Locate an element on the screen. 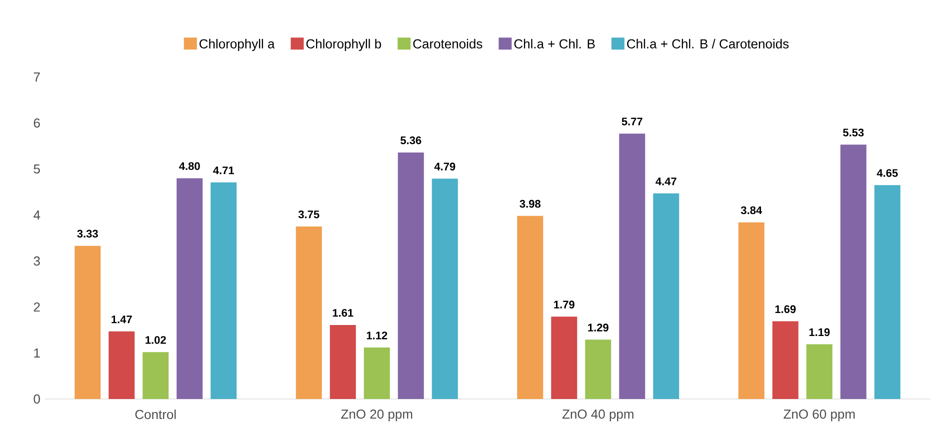 The image size is (940, 441). y-tick-label: 7 is located at coordinates (37, 77).